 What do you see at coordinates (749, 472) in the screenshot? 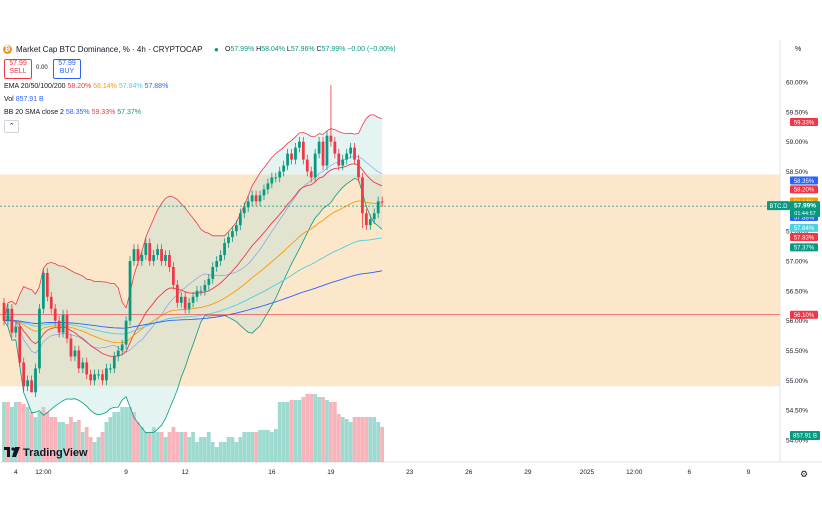
I see `x-tick-label: 9` at bounding box center [749, 472].